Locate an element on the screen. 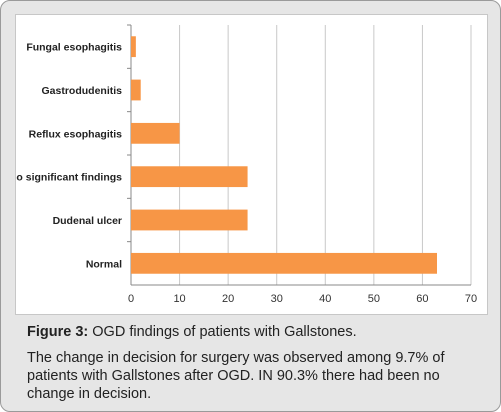 The image size is (501, 412). category-label: Fungal esophagitis is located at coordinates (74, 48).